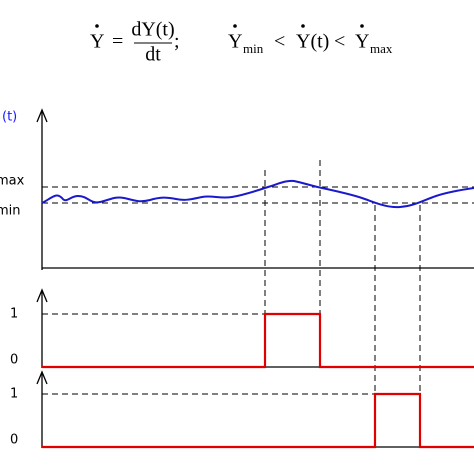  Describe the element at coordinates (257, 194) in the screenshot. I see `signal-curve` at that location.